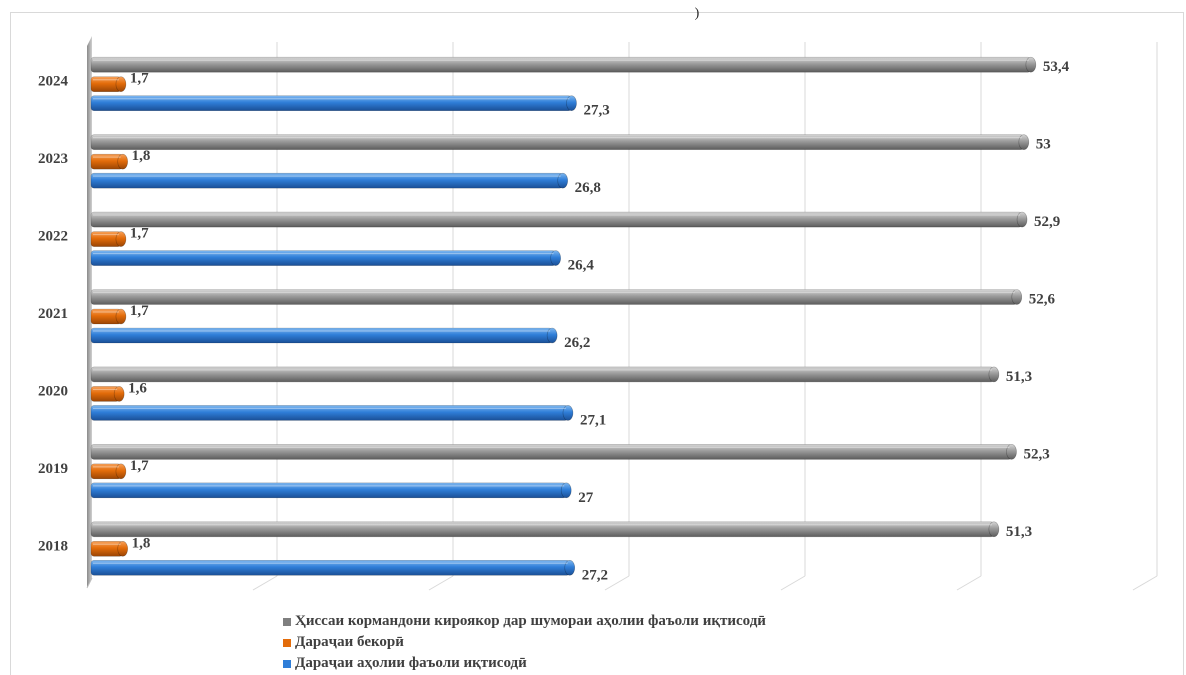  I want to click on legend-item: Дараҷаи бекорӣ, so click(524, 642).